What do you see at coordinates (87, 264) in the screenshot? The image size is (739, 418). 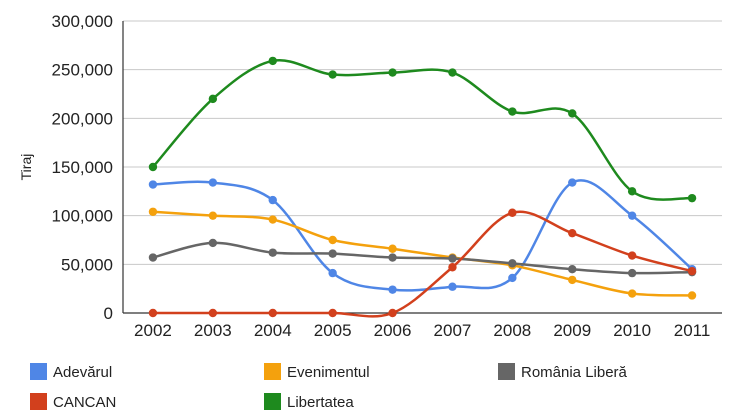 I see `y-tick-label: 50,000` at bounding box center [87, 264].